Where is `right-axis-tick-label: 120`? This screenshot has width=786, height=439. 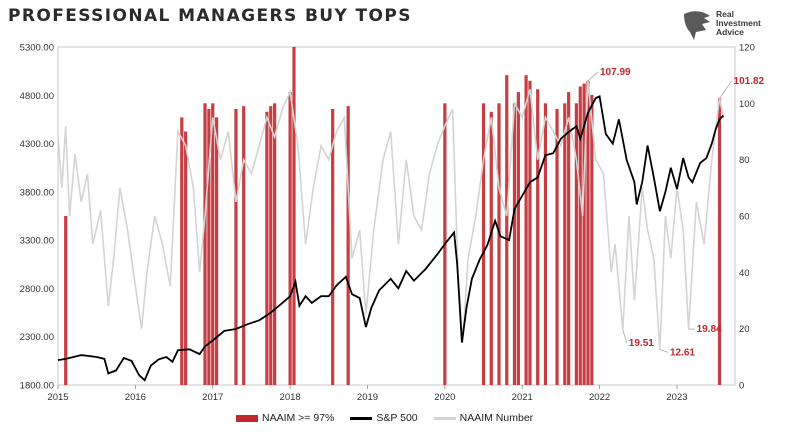
right-axis-tick-label: 120 is located at coordinates (747, 48).